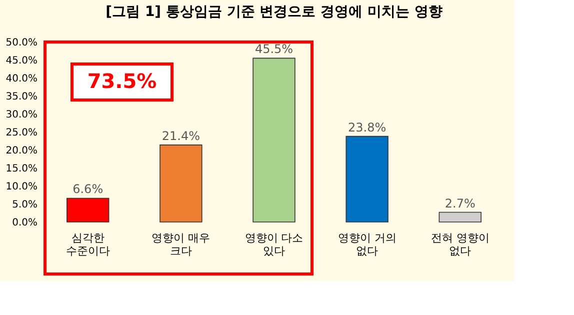  What do you see at coordinates (88, 189) in the screenshot?
I see `data-label: 6.6%` at bounding box center [88, 189].